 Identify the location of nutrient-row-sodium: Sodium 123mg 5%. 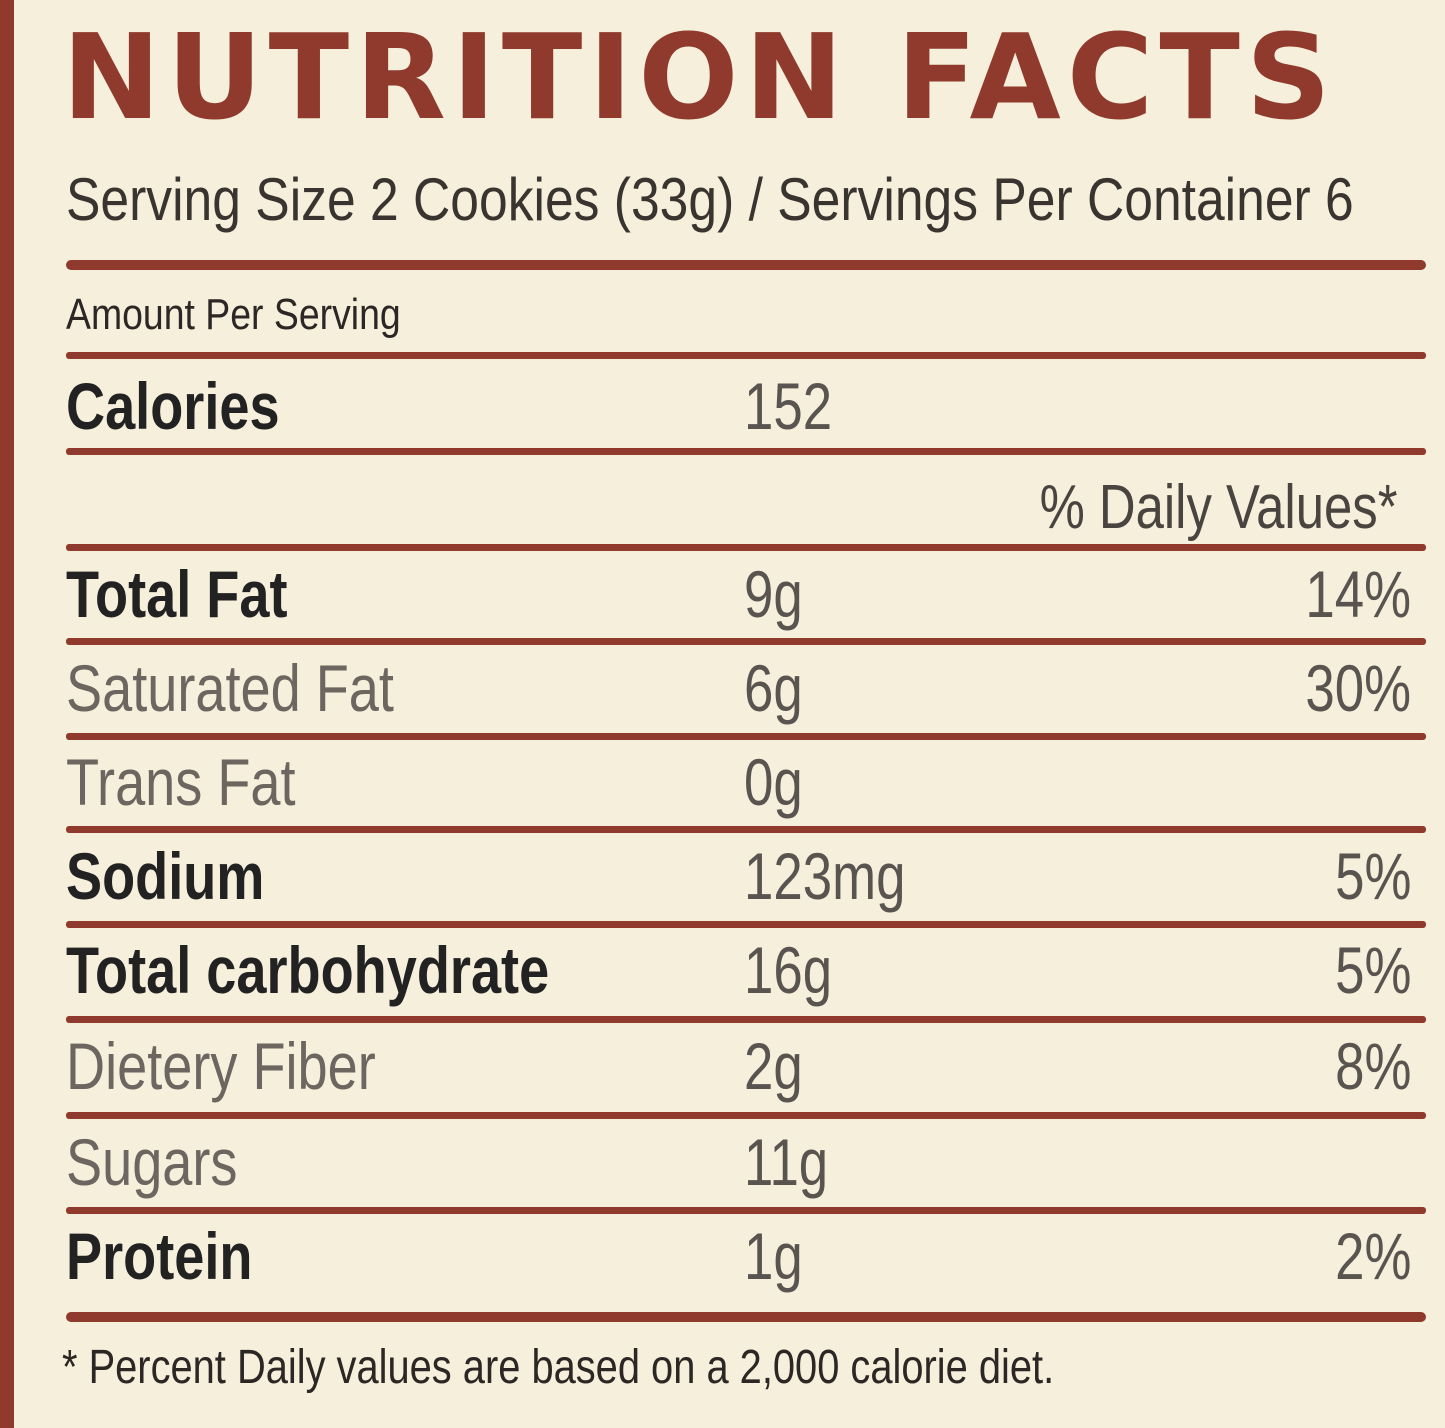
(729, 876).